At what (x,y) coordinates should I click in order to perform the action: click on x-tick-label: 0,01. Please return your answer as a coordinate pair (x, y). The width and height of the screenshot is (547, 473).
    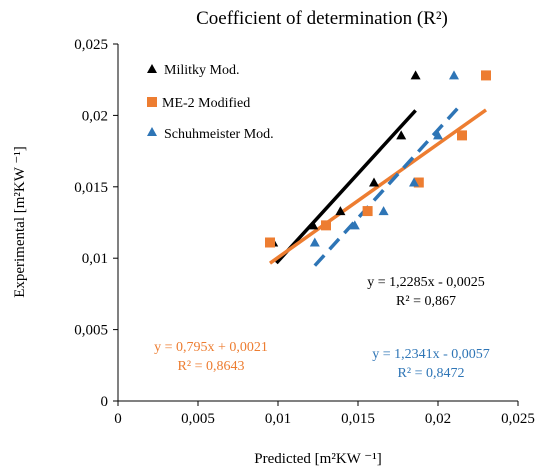
    Looking at the image, I should click on (278, 419).